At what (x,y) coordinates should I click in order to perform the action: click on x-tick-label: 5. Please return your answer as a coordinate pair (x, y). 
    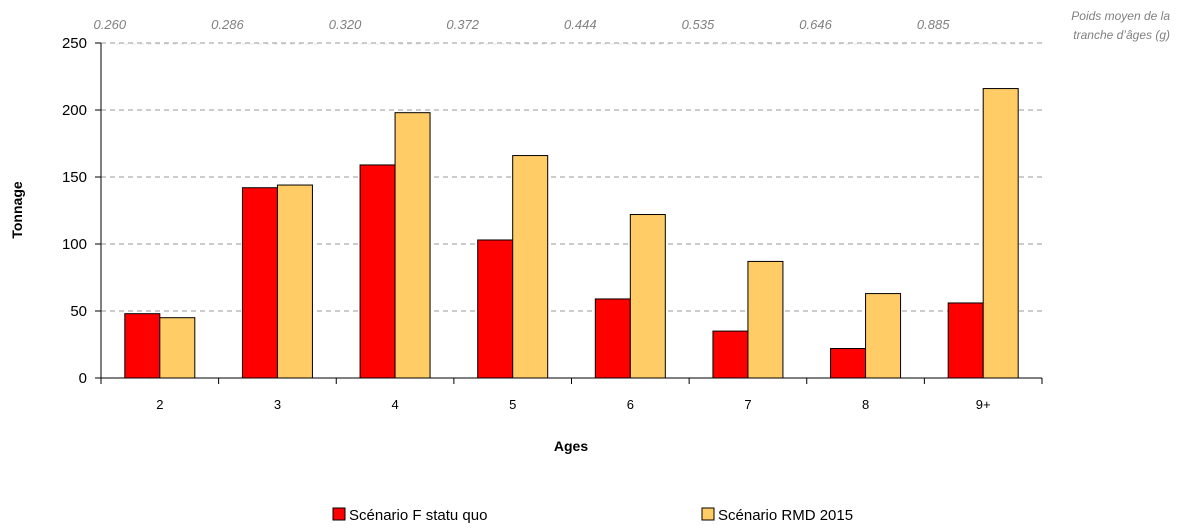
    Looking at the image, I should click on (512, 404).